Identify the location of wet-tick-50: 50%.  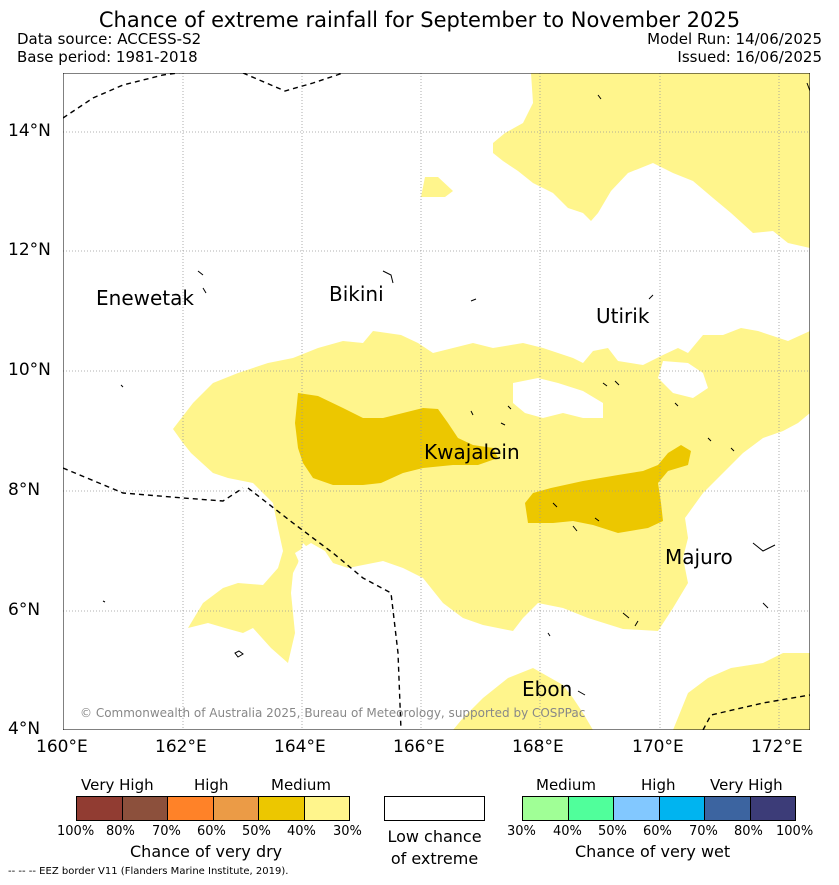
(612, 831).